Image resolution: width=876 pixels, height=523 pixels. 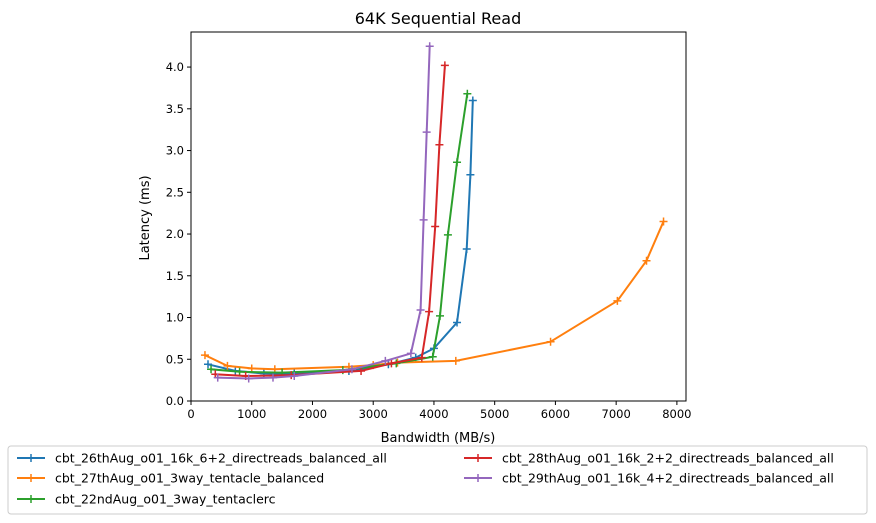 I want to click on y-tick-label: 2.0, so click(x=175, y=234).